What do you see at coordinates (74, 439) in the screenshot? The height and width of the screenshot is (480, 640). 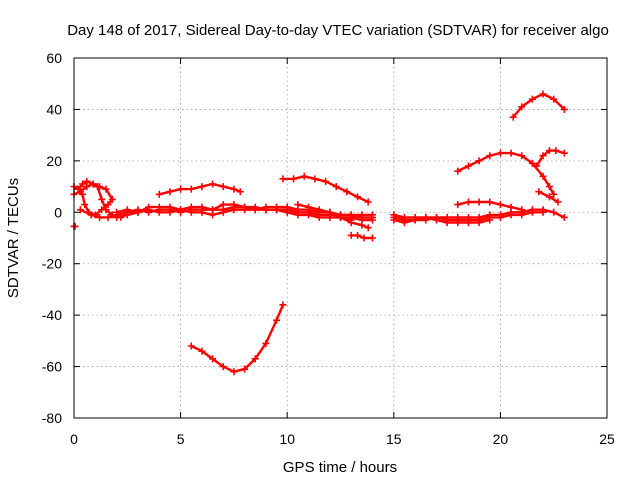 I see `x-tick-label: 0` at bounding box center [74, 439].